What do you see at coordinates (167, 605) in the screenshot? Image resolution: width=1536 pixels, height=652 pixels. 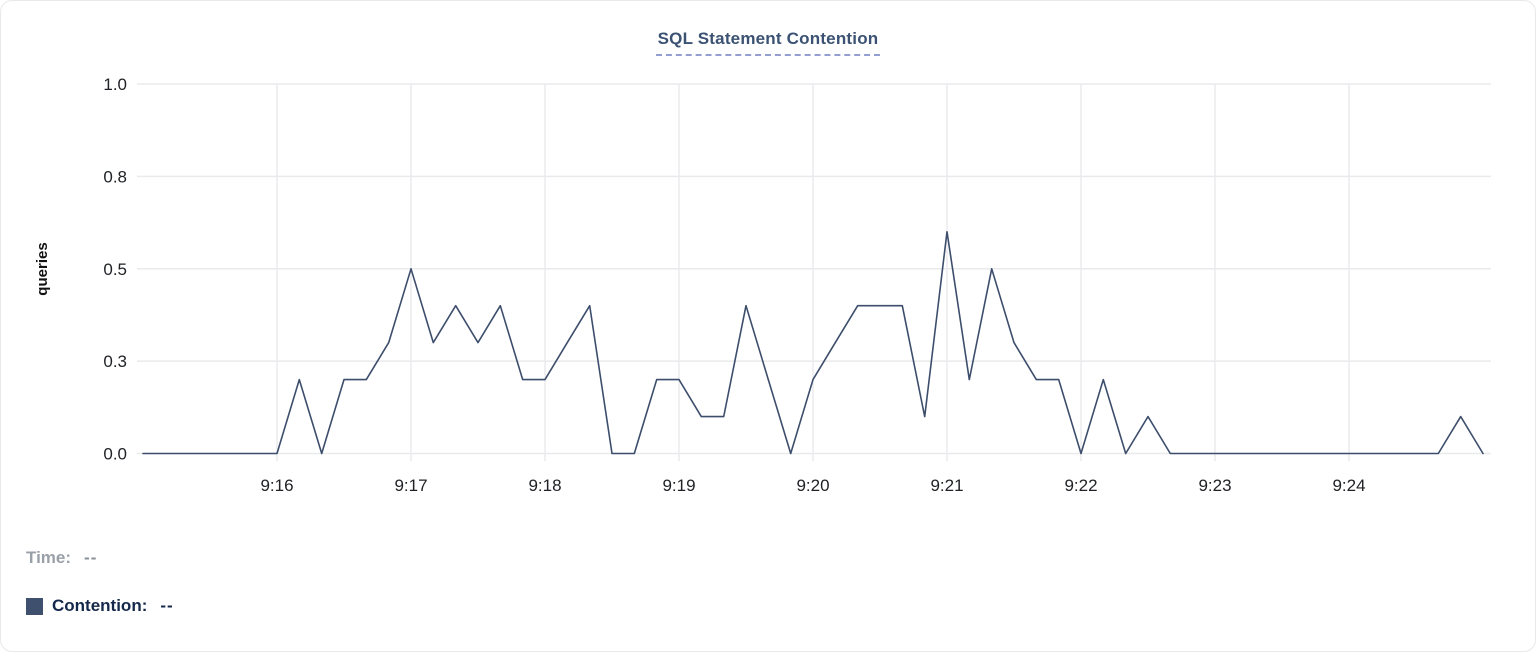 I see `legend-contention-value: --` at bounding box center [167, 605].